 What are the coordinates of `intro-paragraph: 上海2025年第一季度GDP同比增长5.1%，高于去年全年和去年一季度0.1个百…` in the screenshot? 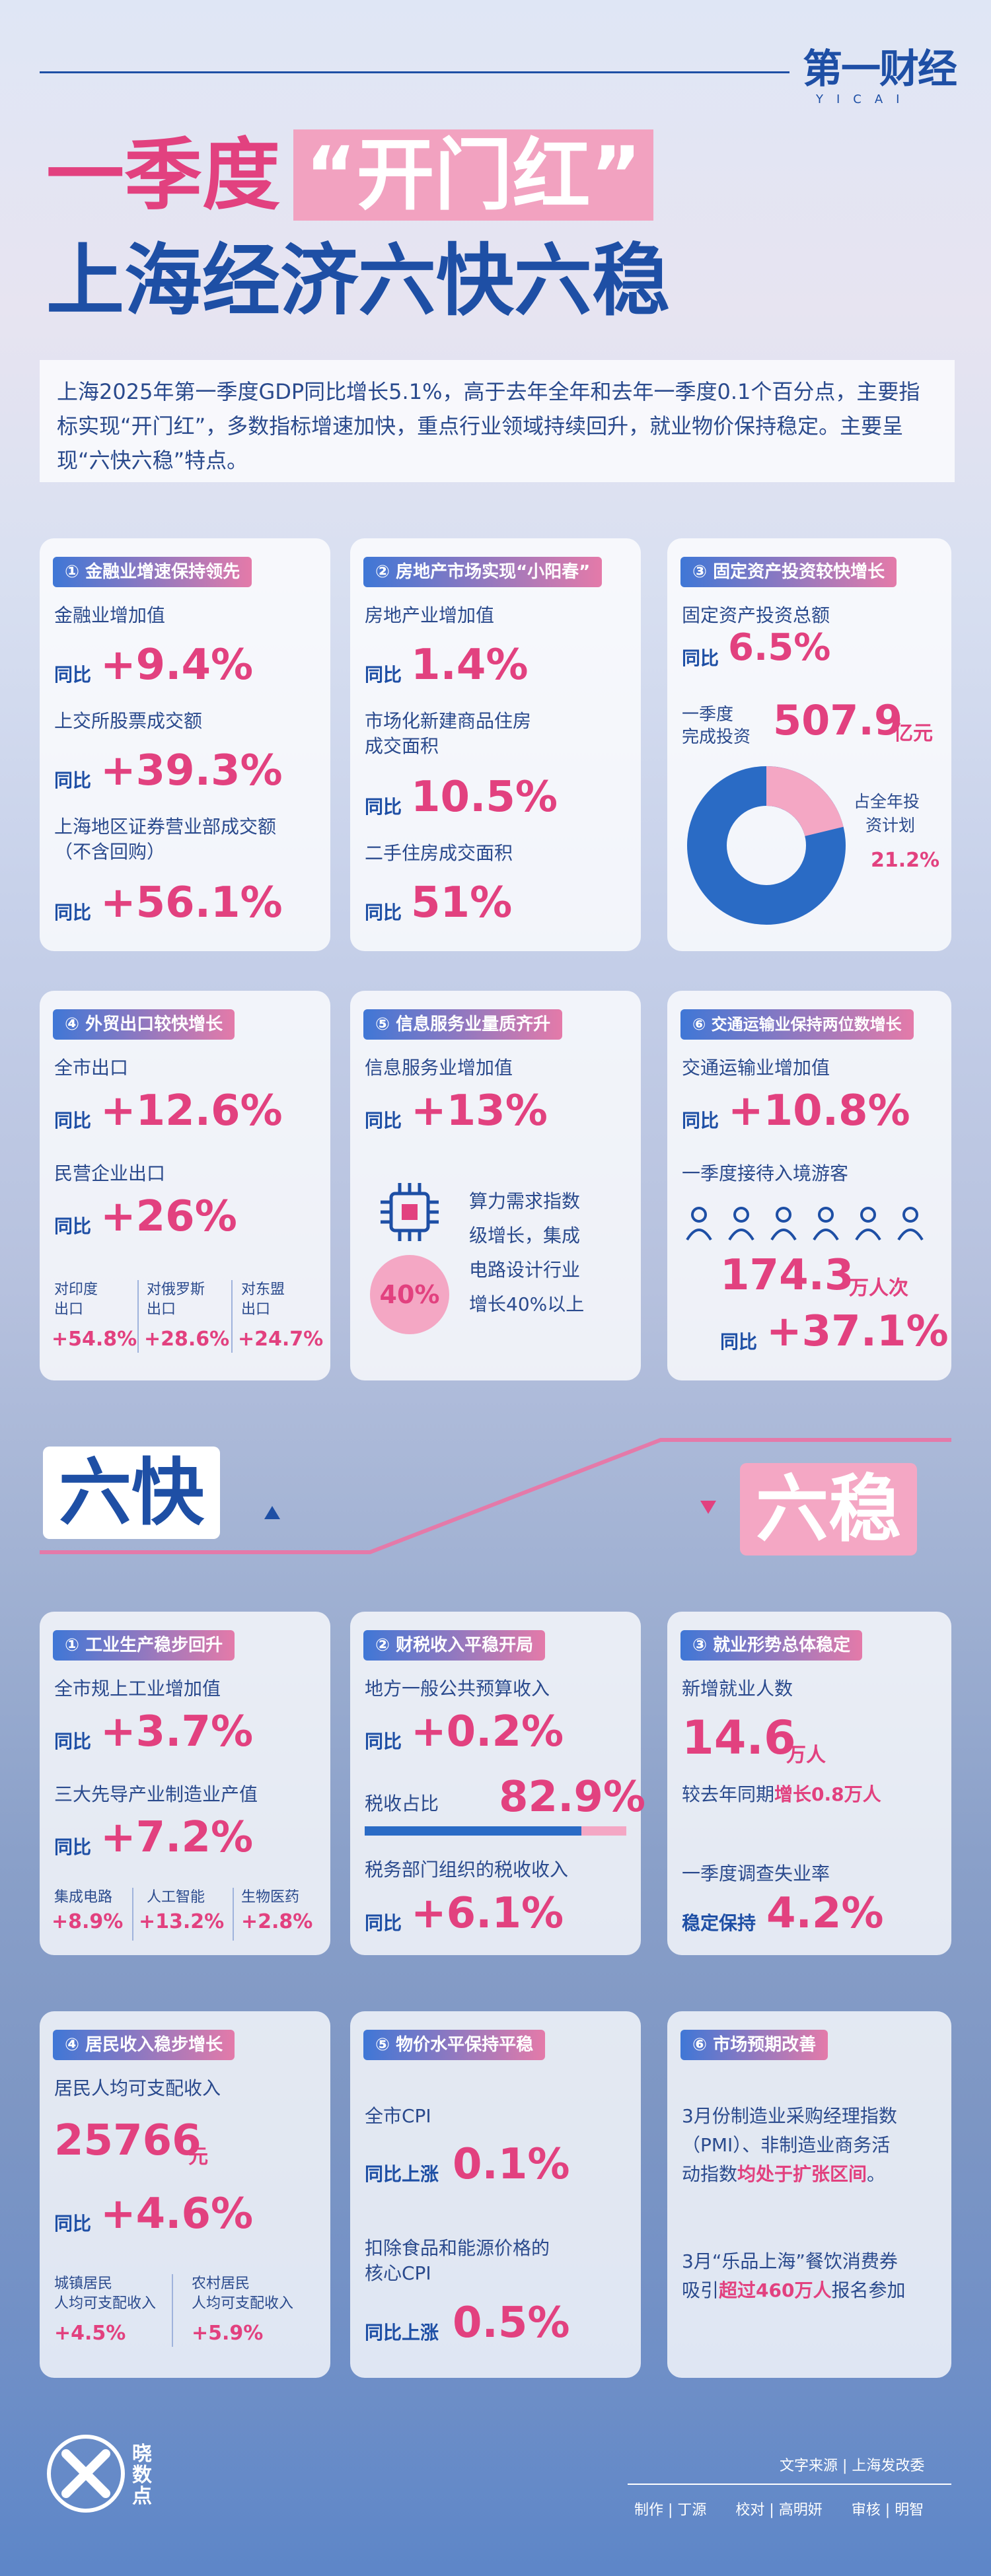 It's located at (497, 421).